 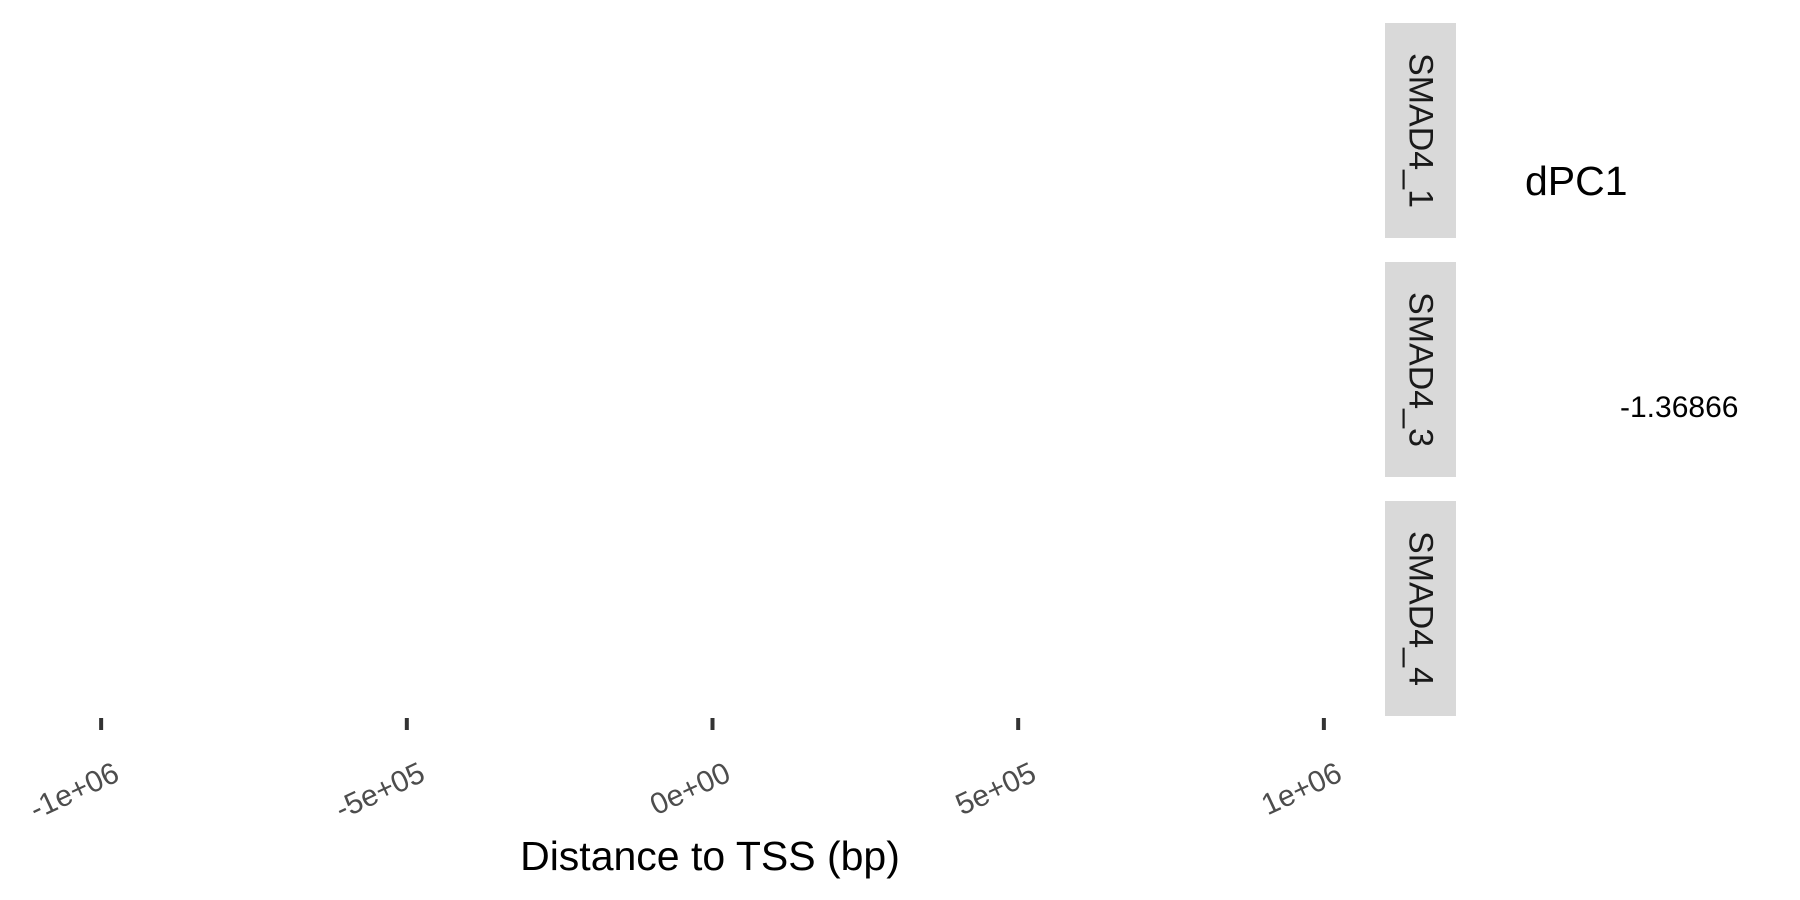 What do you see at coordinates (690, 789) in the screenshot?
I see `x-tick-label-2: 0e+00` at bounding box center [690, 789].